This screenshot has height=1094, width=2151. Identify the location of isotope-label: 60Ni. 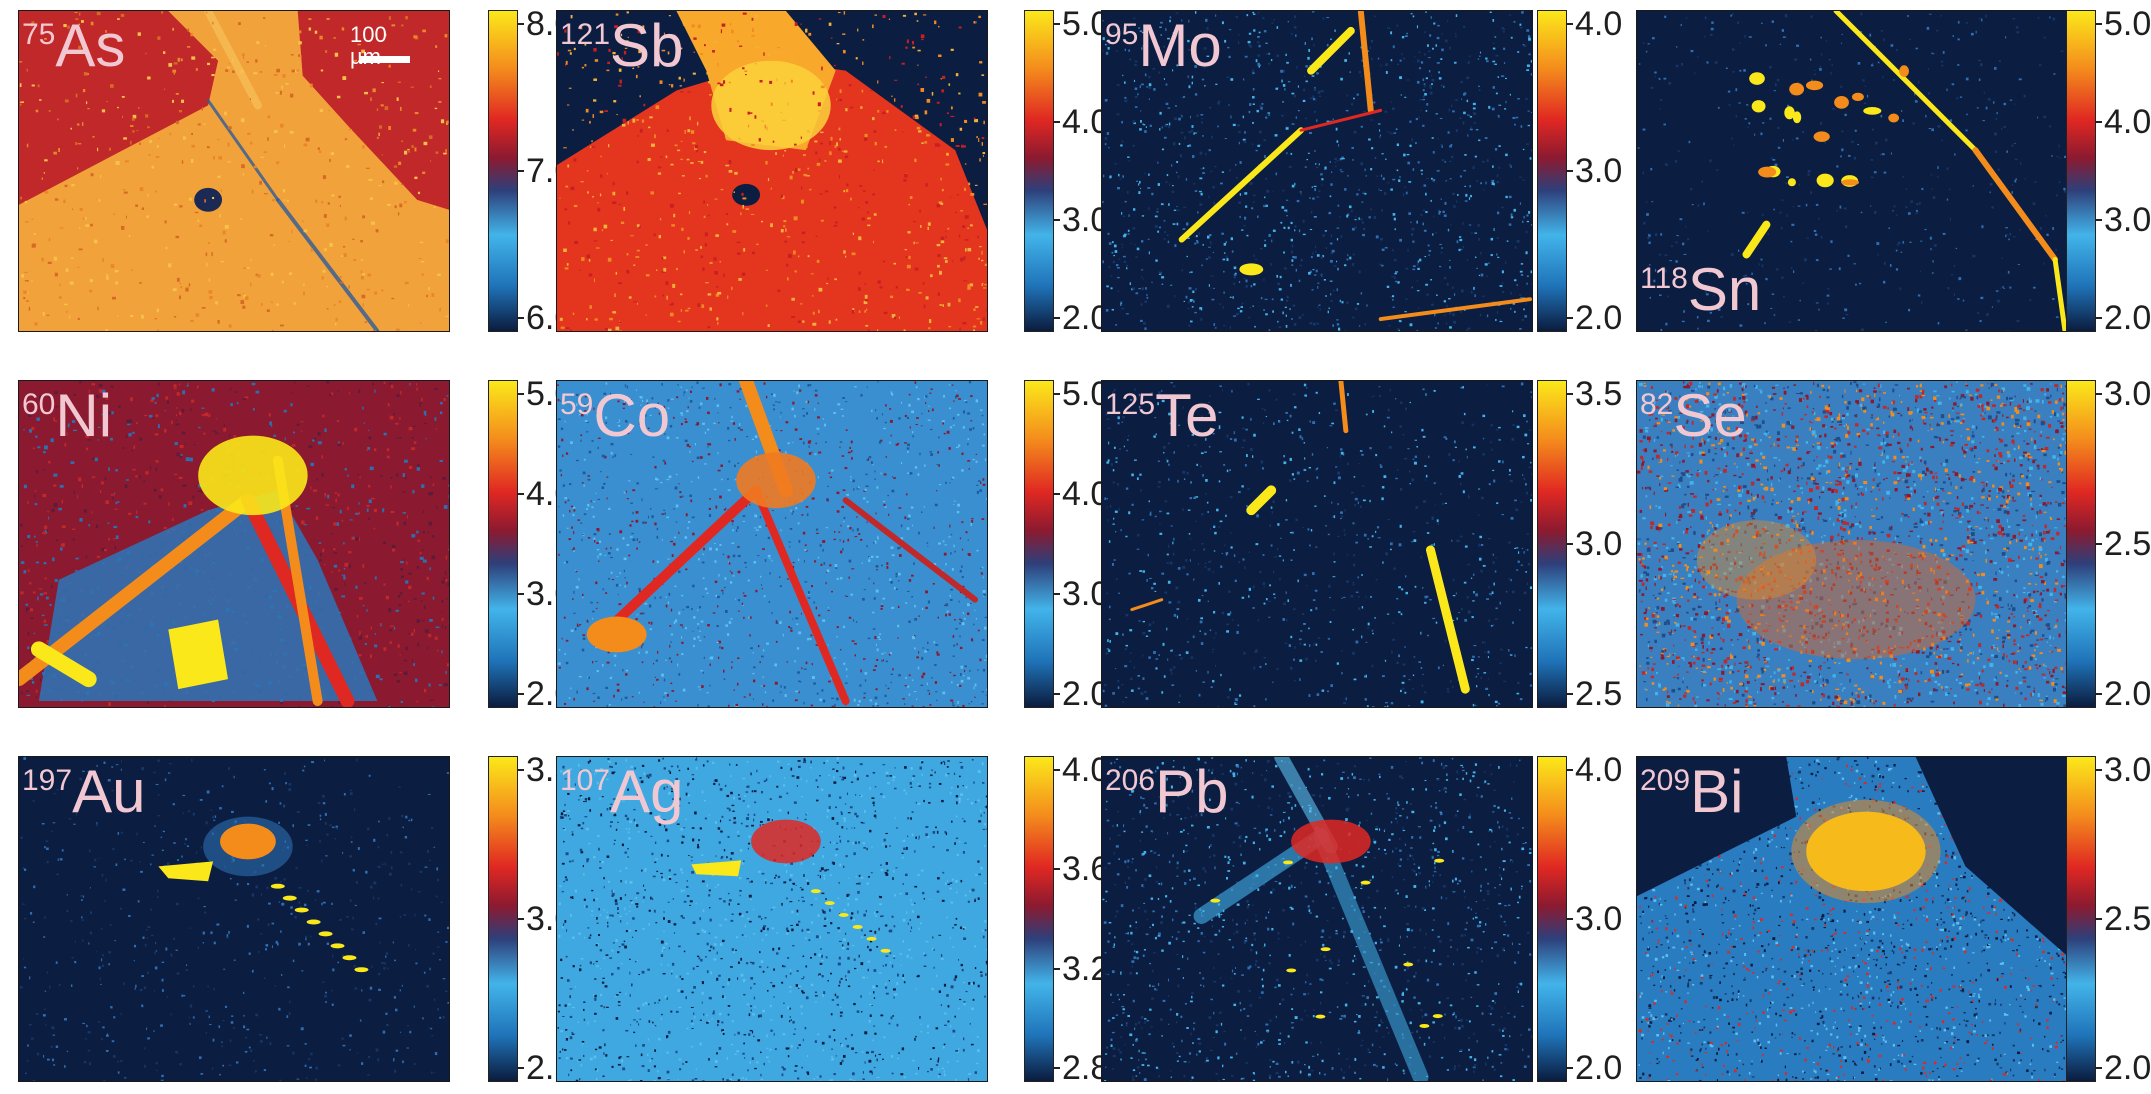
(67, 416).